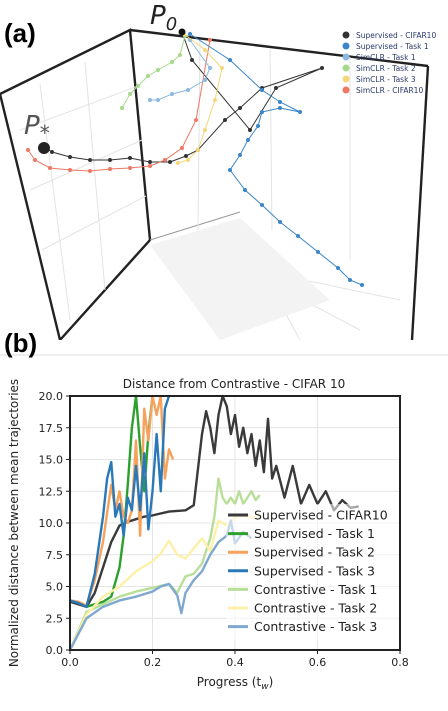  I want to click on end-point-cluster, so click(44, 148).